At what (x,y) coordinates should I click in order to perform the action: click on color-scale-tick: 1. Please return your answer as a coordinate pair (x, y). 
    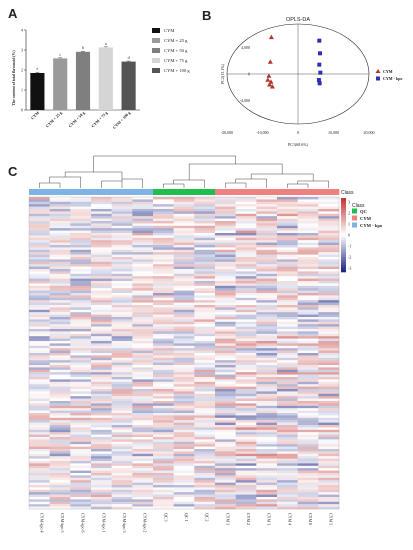
    Looking at the image, I should click on (349, 224).